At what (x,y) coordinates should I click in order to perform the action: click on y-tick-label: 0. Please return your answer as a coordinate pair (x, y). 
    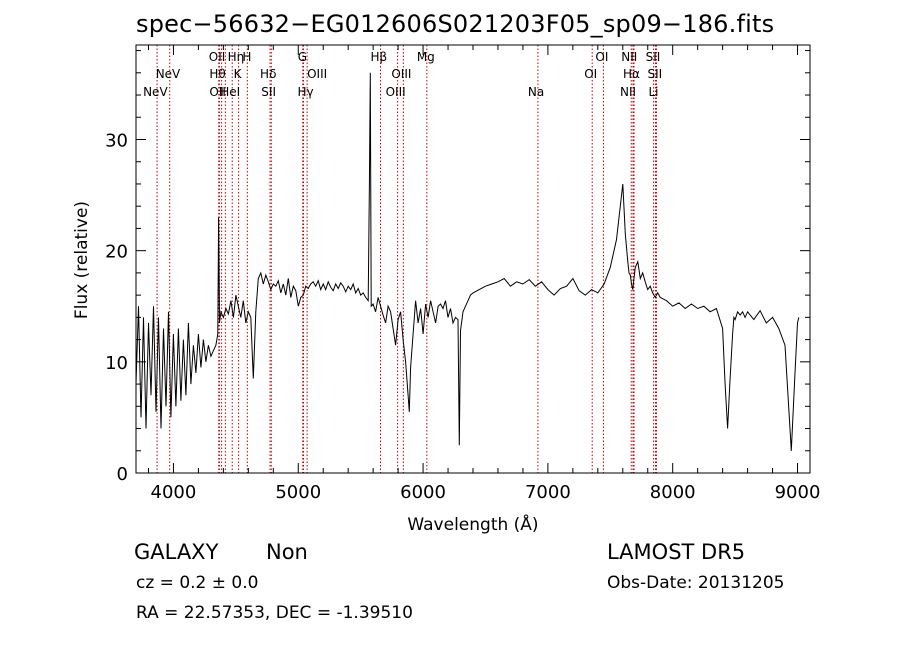
    Looking at the image, I should click on (122, 474).